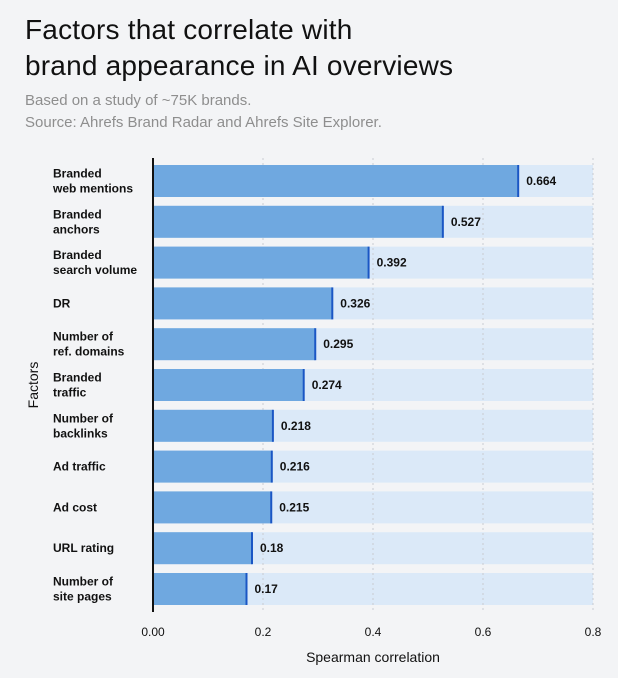 Image resolution: width=618 pixels, height=678 pixels. I want to click on x-tick-label: 0.8, so click(593, 632).